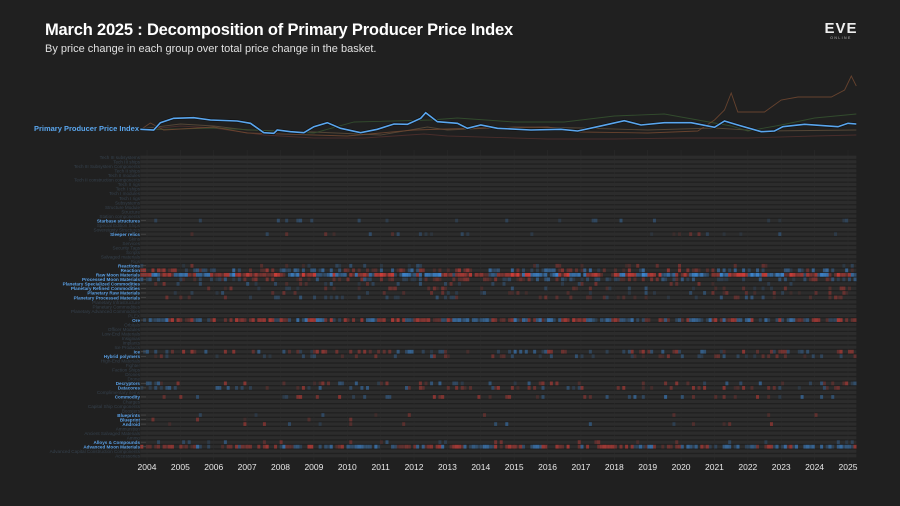  Describe the element at coordinates (136, 320) in the screenshot. I see `row-label: Ore` at that location.